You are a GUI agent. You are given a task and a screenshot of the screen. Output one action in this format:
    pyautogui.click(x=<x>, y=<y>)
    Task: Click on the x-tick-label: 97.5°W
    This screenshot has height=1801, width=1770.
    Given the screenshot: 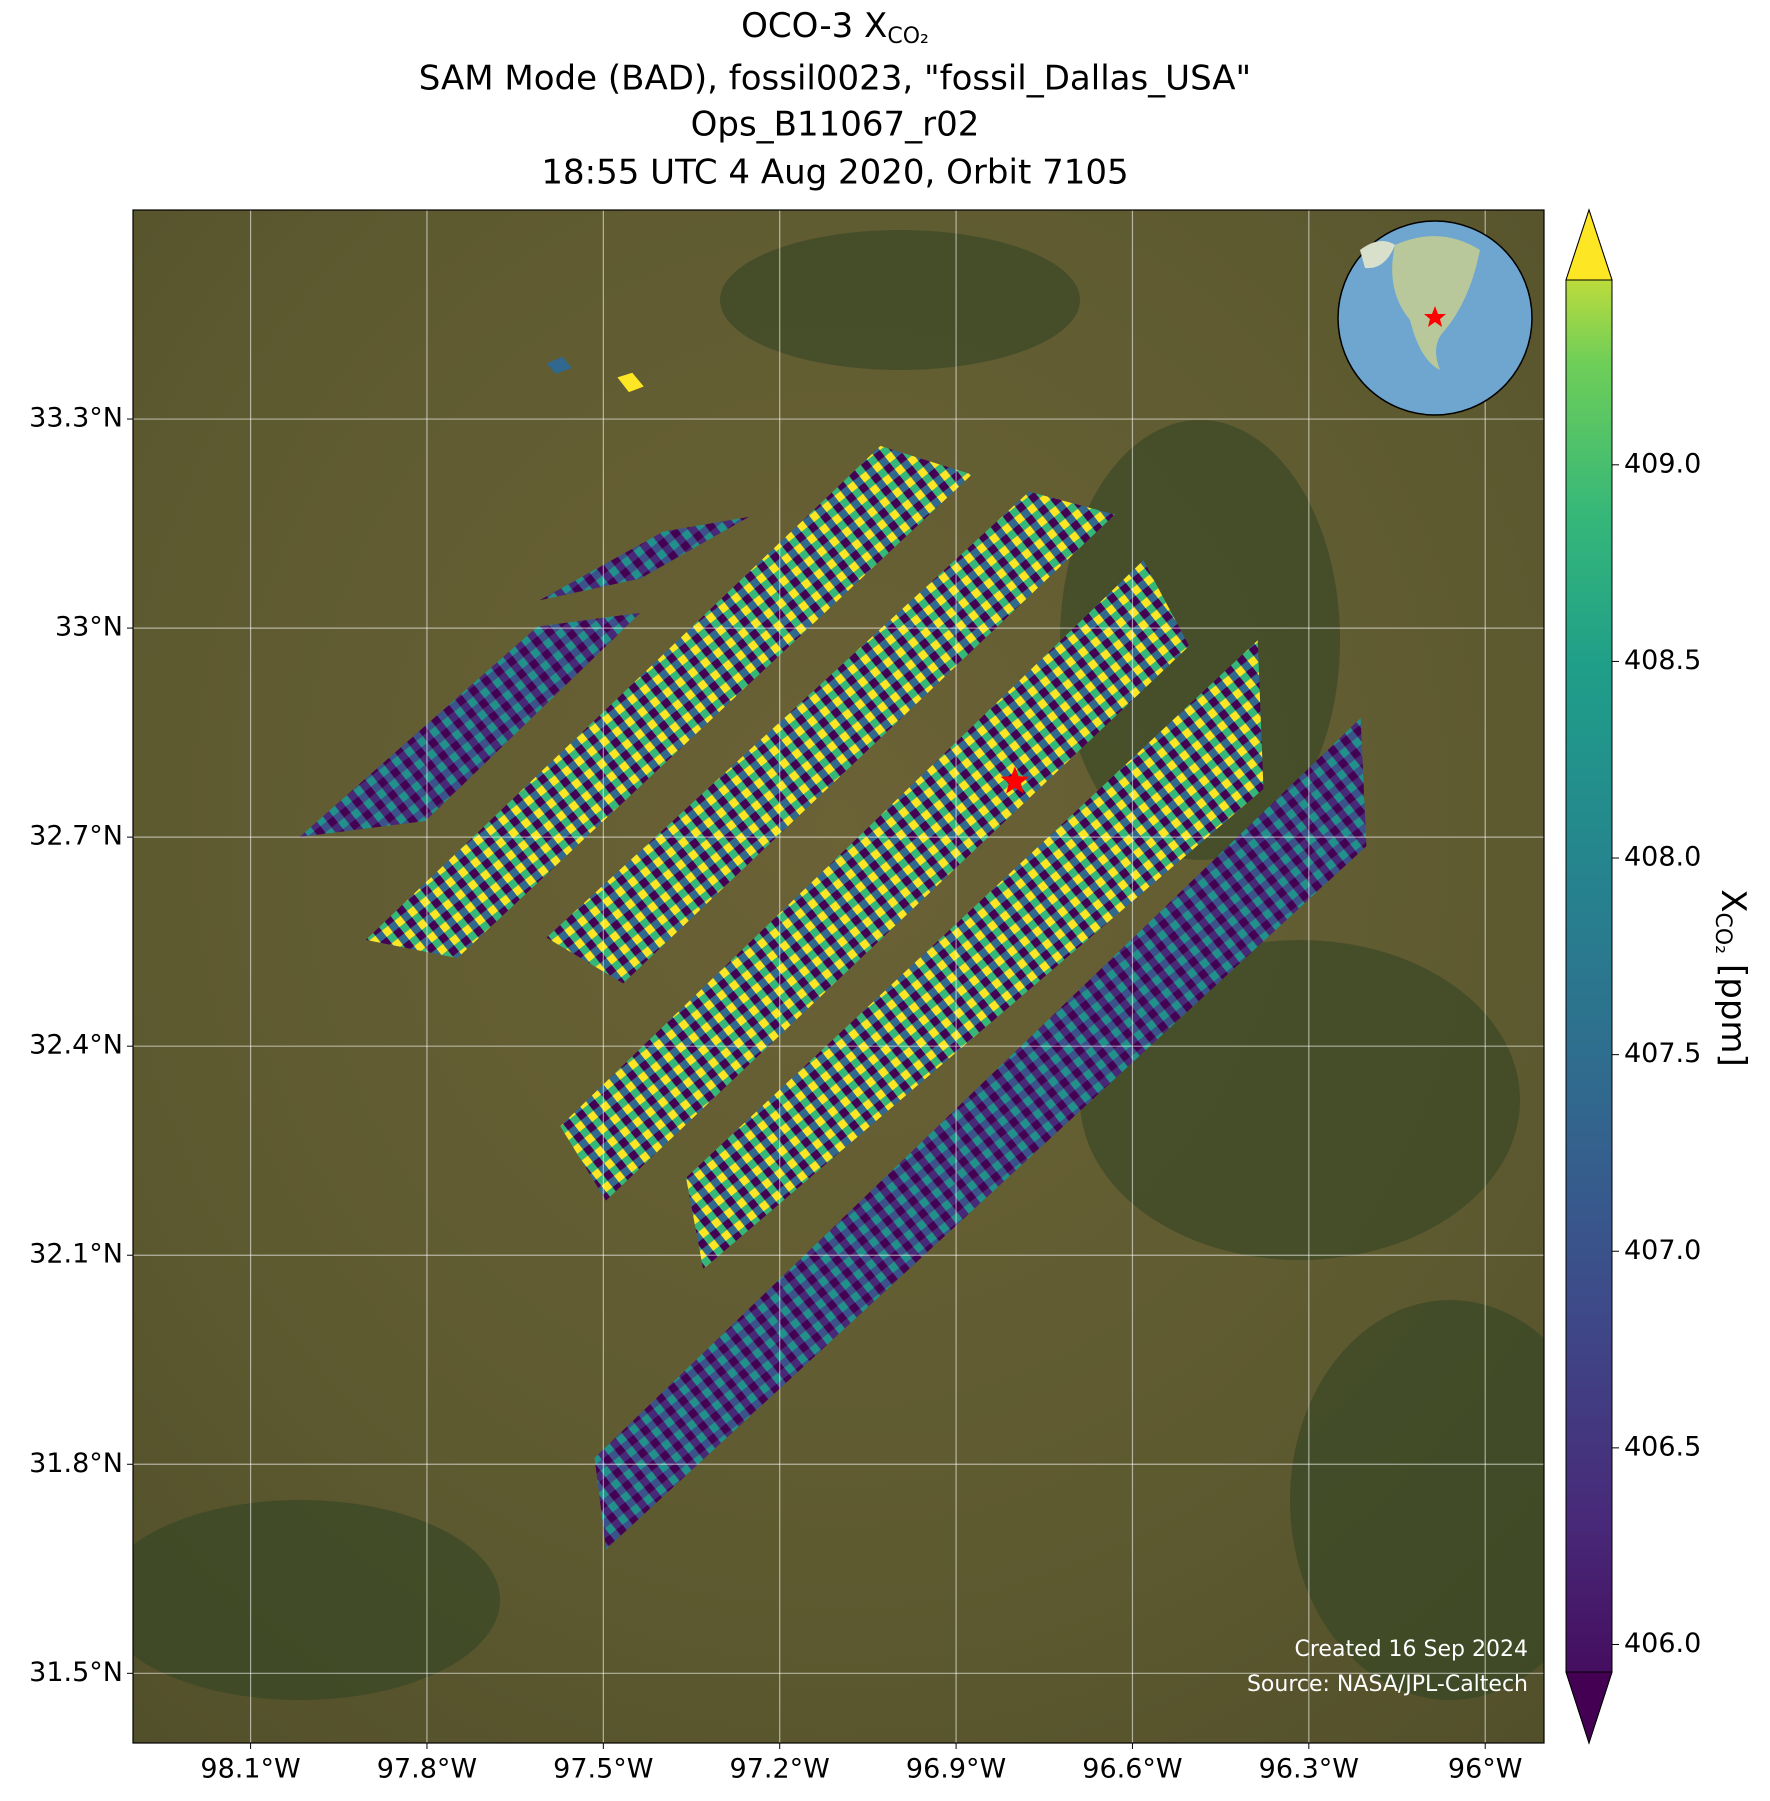 What is the action you would take?
    pyautogui.click(x=603, y=1769)
    